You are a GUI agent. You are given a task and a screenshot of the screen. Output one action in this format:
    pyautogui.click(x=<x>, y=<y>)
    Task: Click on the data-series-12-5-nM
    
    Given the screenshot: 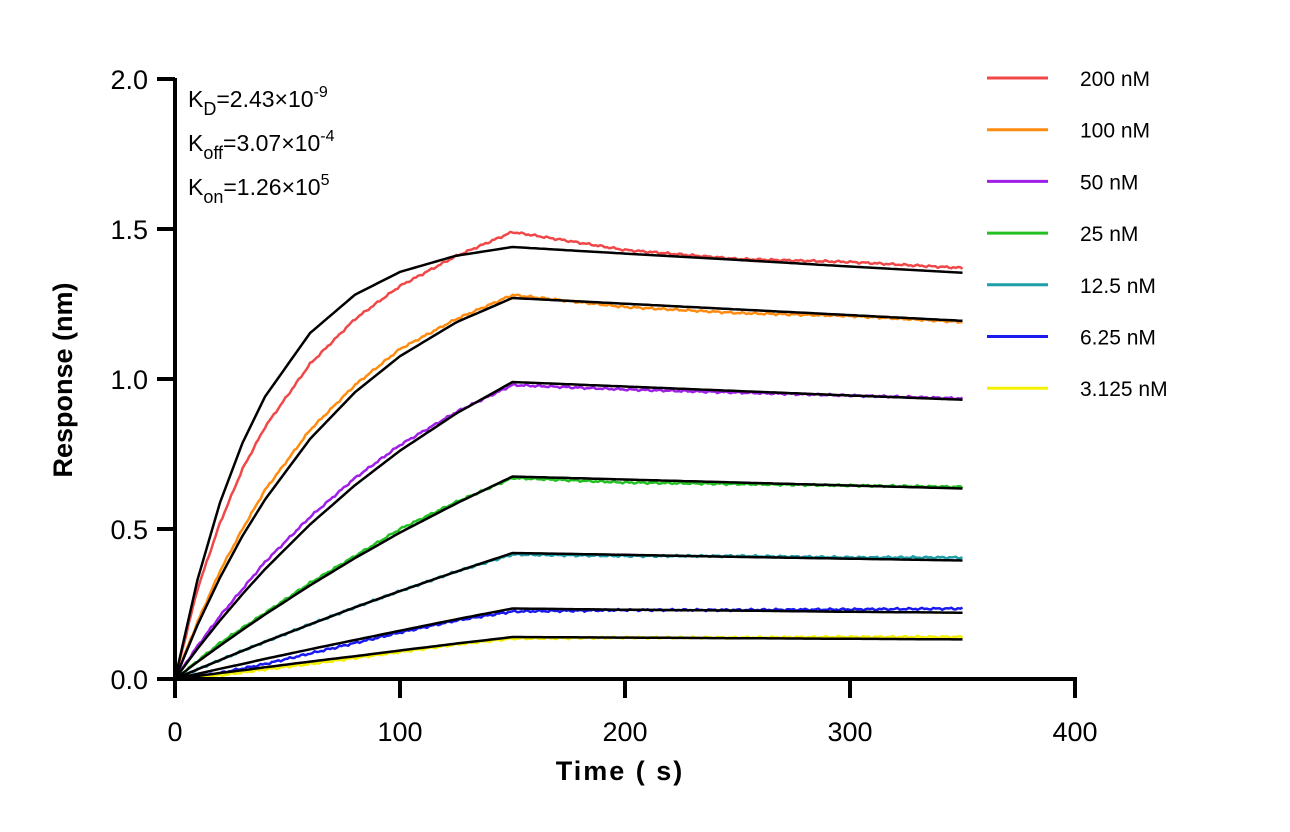 What is the action you would take?
    pyautogui.click(x=568, y=616)
    